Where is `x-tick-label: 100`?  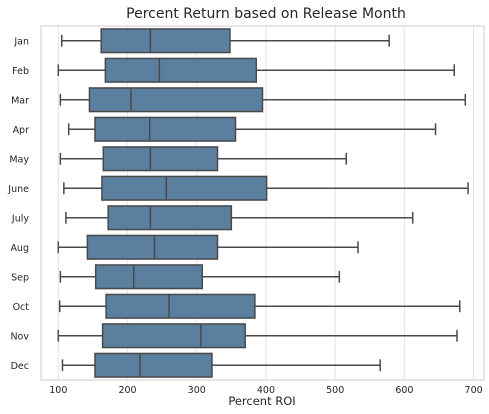
x-tick-label: 100 is located at coordinates (58, 390).